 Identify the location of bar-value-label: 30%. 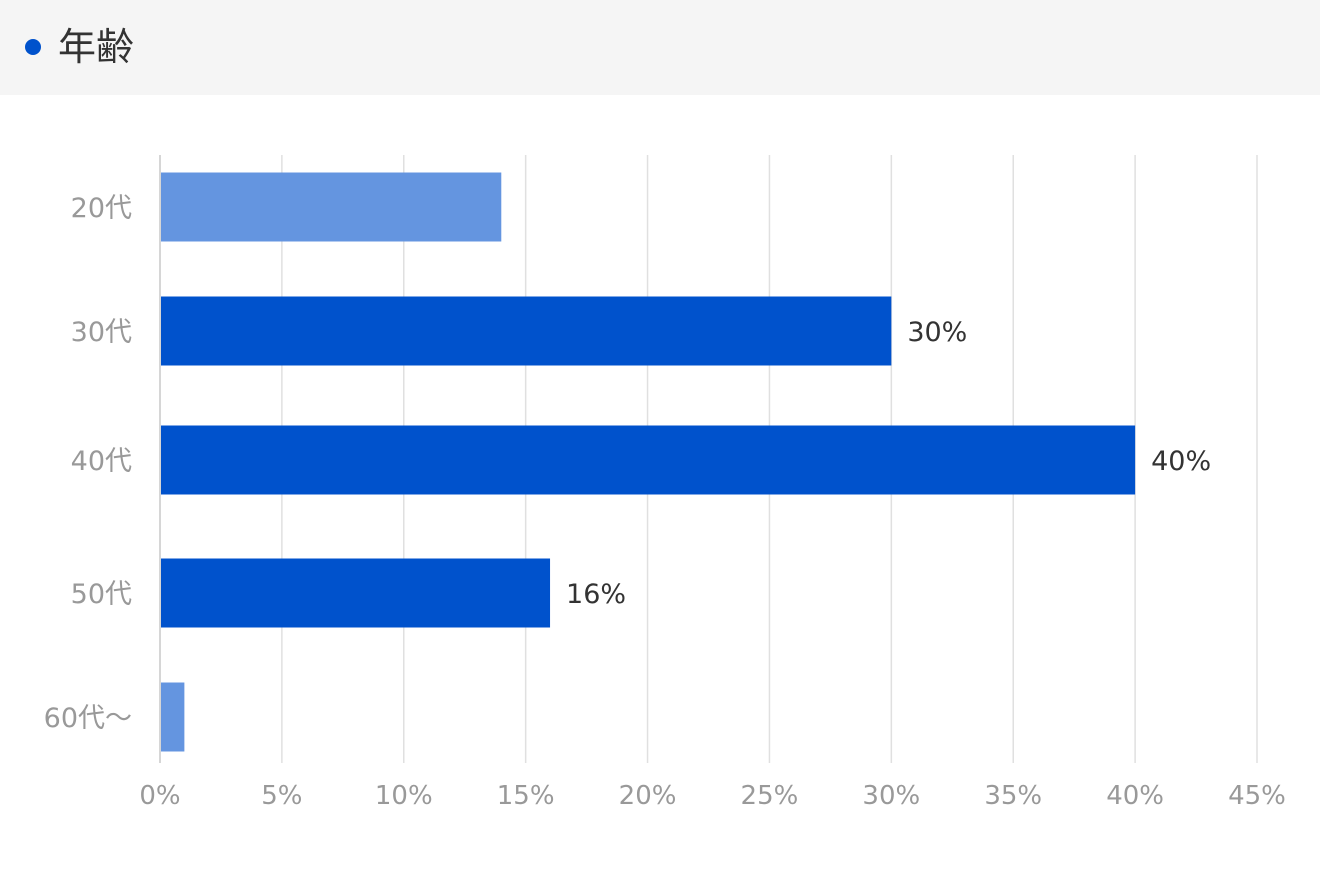
(937, 332).